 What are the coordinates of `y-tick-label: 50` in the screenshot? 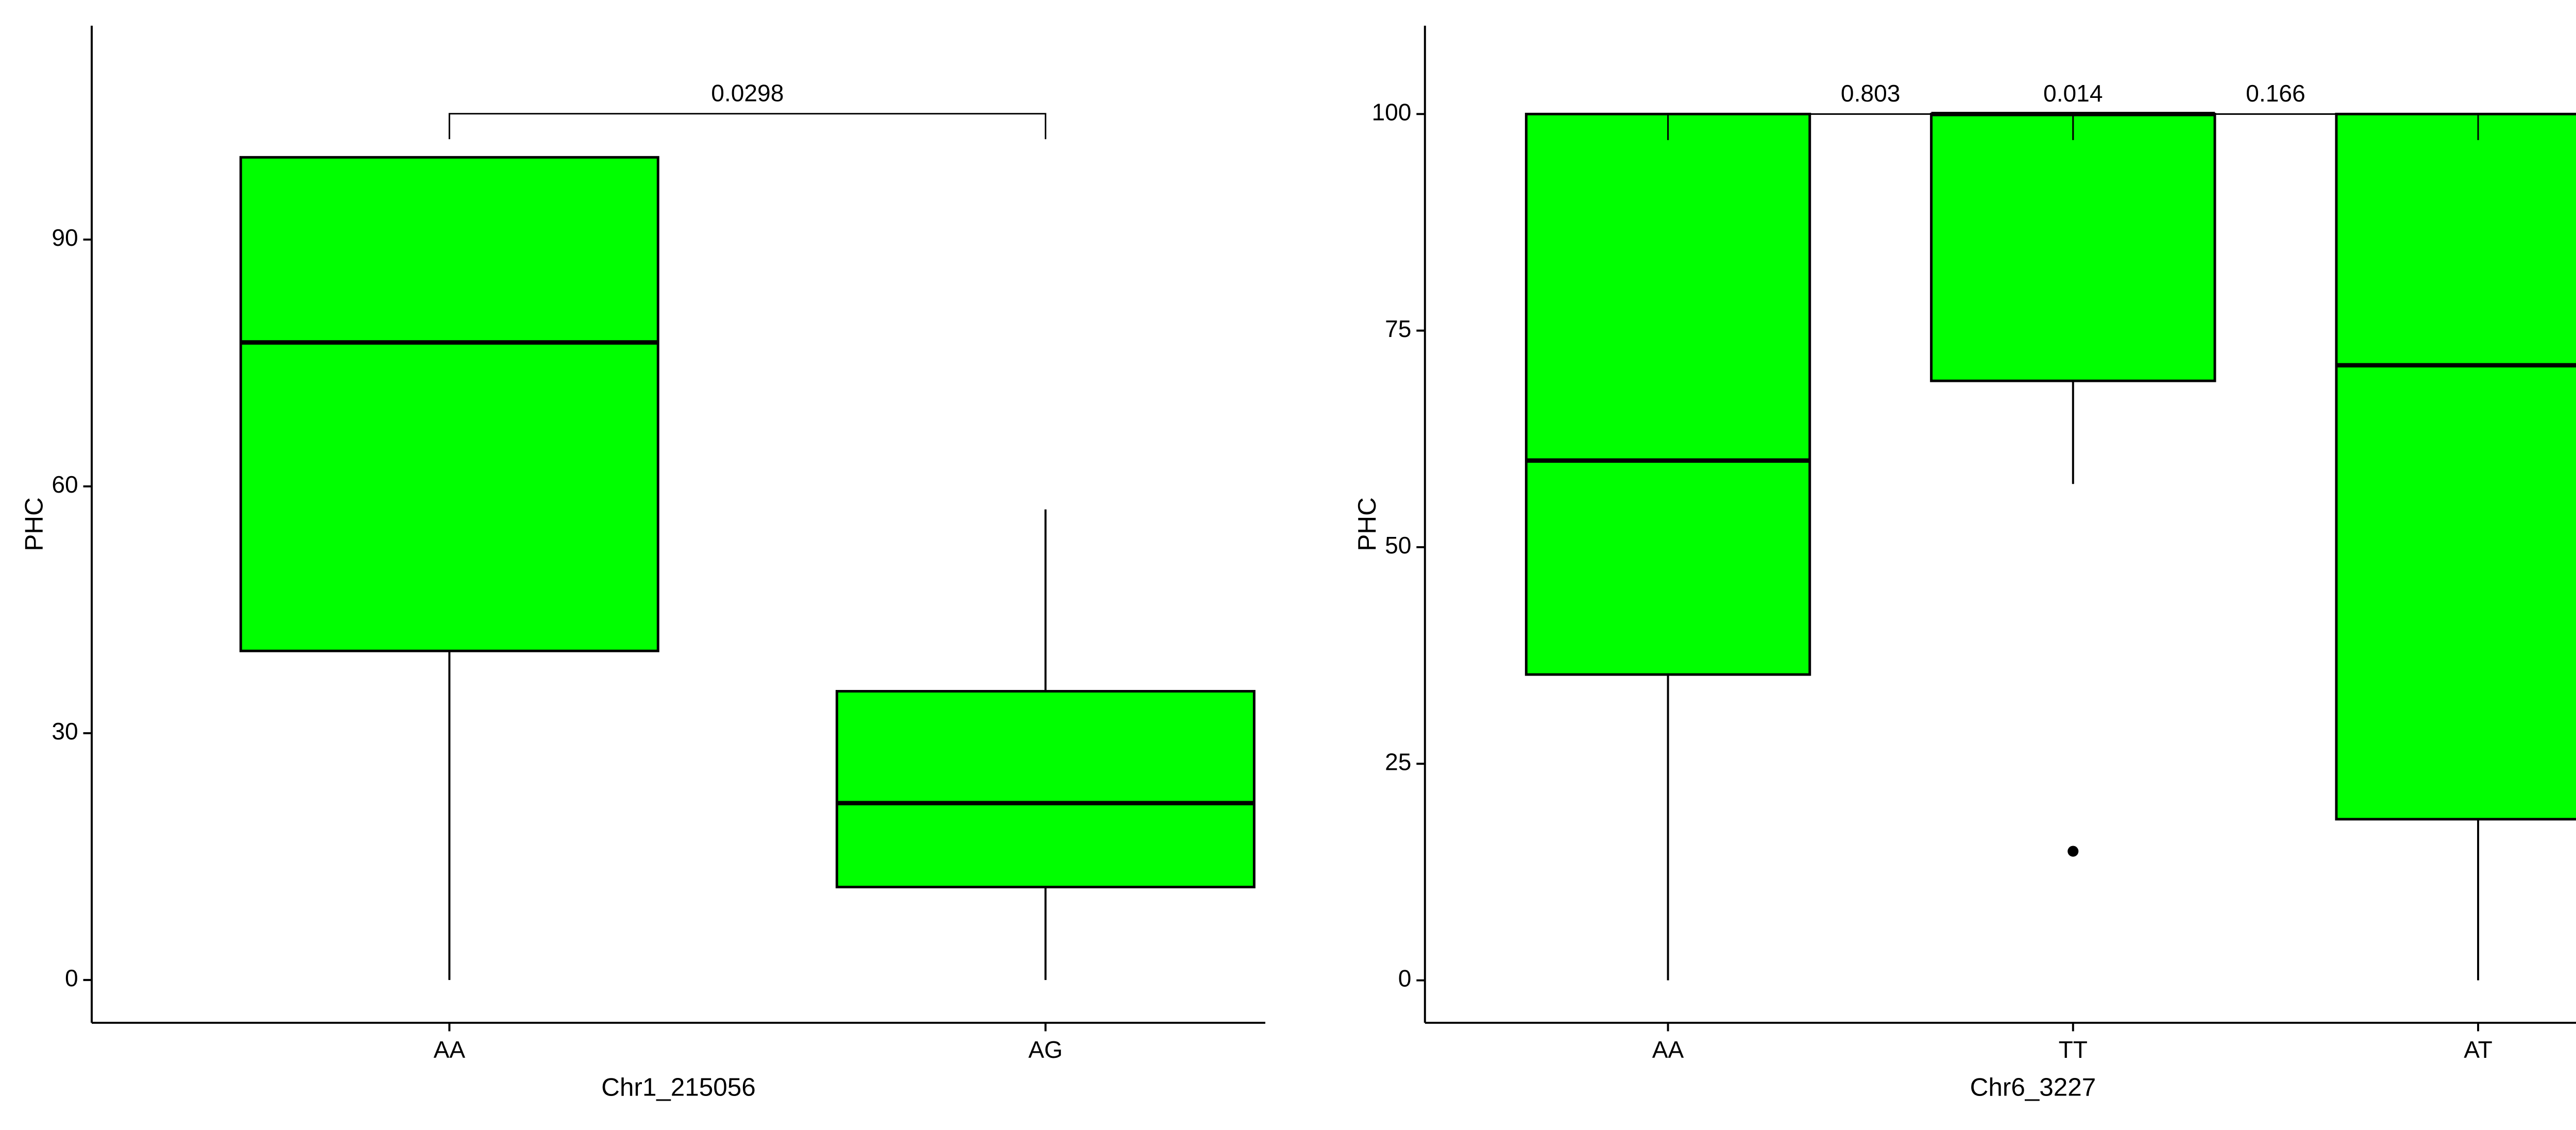 It's located at (1398, 545).